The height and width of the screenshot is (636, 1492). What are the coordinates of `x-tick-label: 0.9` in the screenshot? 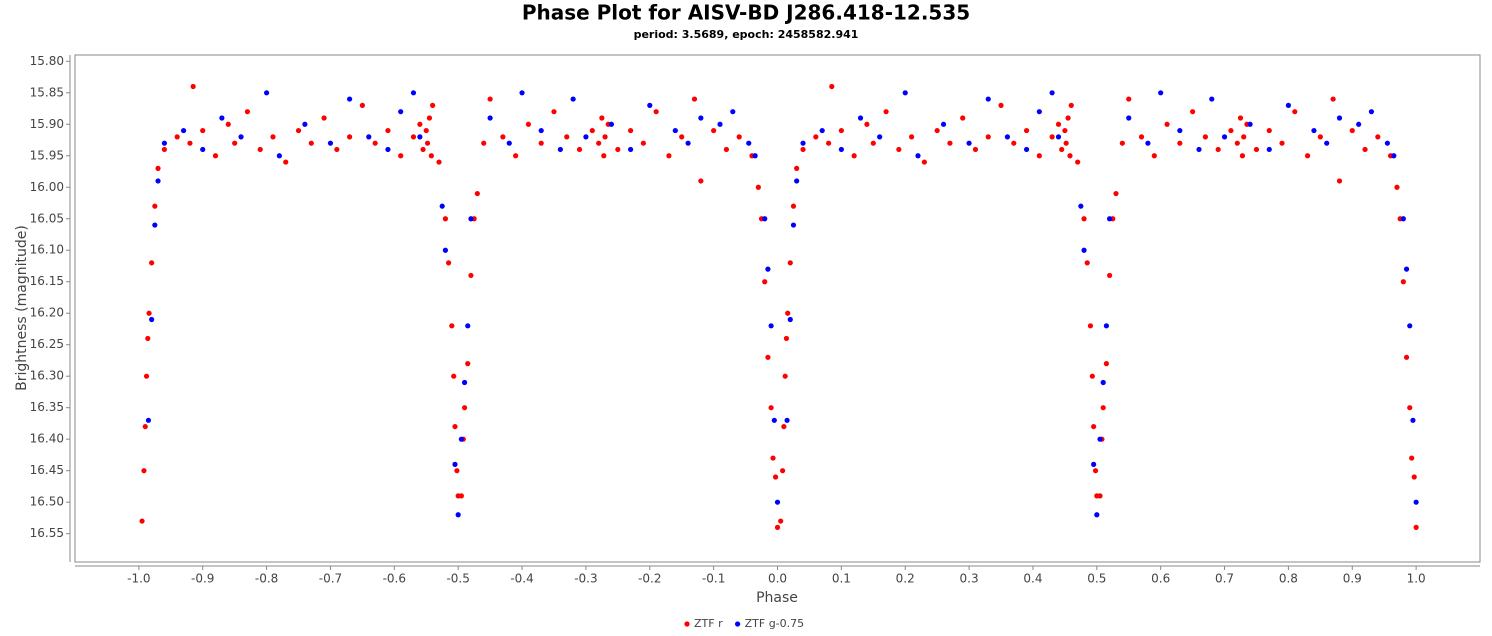 It's located at (1352, 579).